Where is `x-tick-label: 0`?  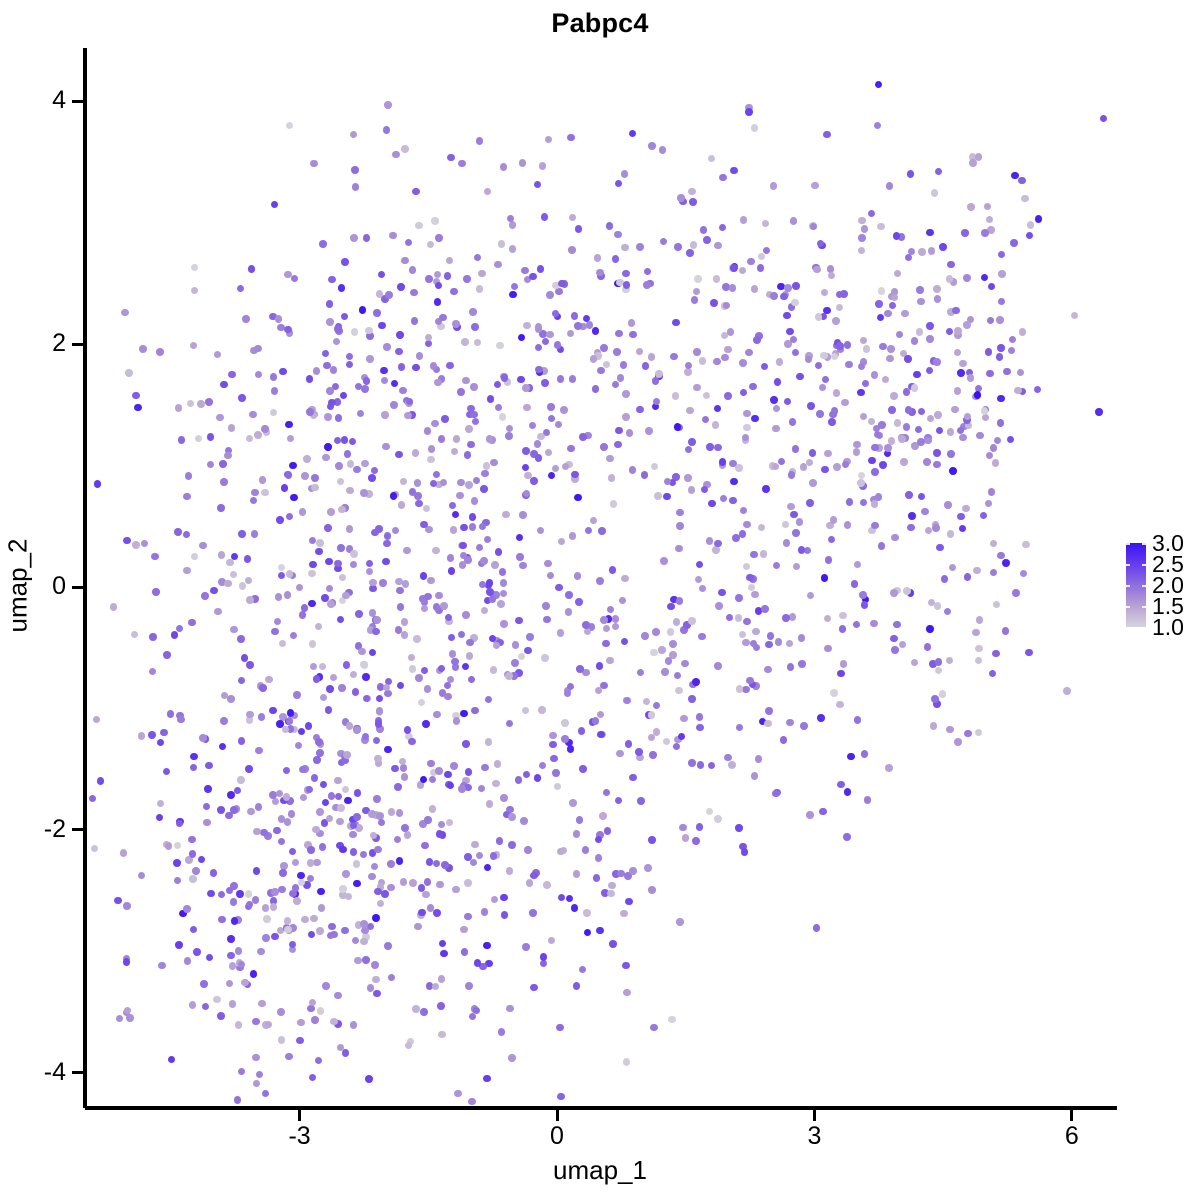
x-tick-label: 0 is located at coordinates (557, 1136).